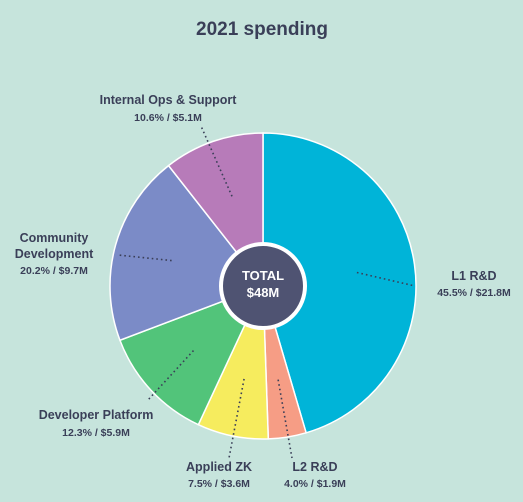 The image size is (523, 502). I want to click on center-circle, so click(263, 286).